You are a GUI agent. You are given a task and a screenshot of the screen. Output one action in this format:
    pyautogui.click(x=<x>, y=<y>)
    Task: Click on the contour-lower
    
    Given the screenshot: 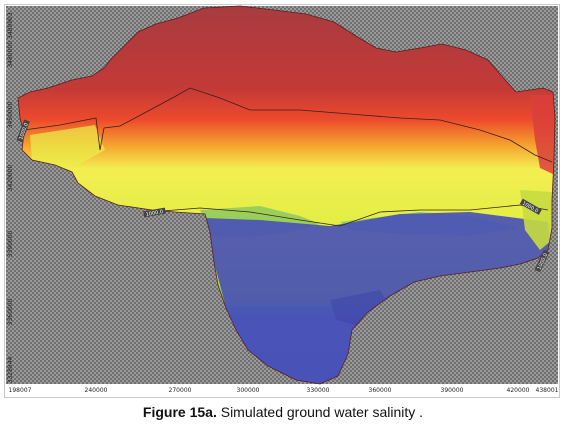 What is the action you would take?
    pyautogui.click(x=349, y=215)
    